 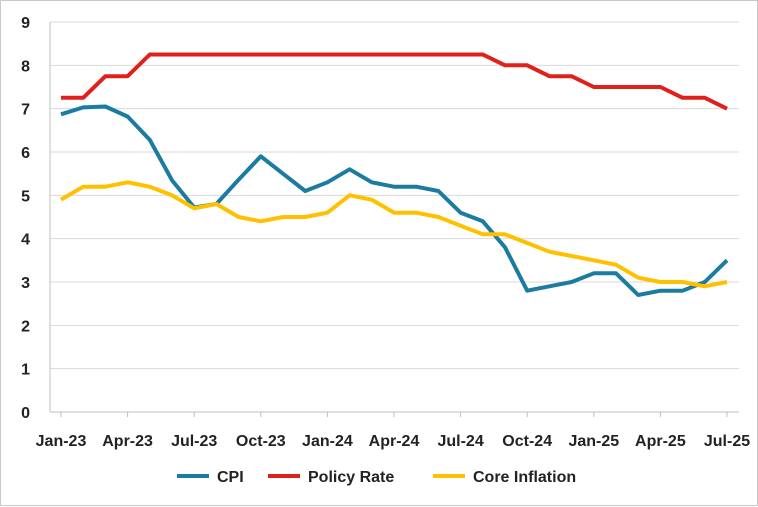 I want to click on y-tick-label: 5, so click(x=25, y=196).